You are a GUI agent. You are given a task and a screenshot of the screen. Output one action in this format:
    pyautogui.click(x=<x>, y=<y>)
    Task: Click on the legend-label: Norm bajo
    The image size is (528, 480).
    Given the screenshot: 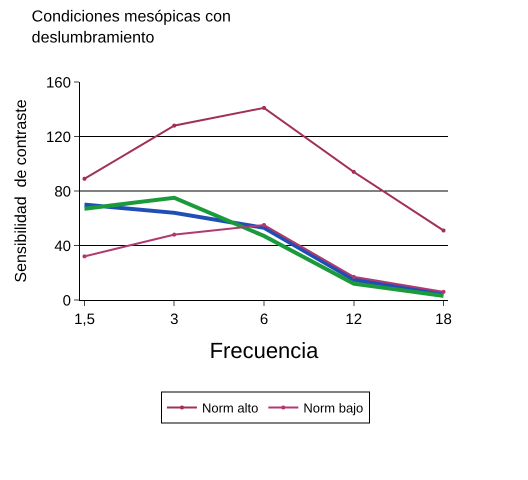 What is the action you would take?
    pyautogui.click(x=333, y=408)
    